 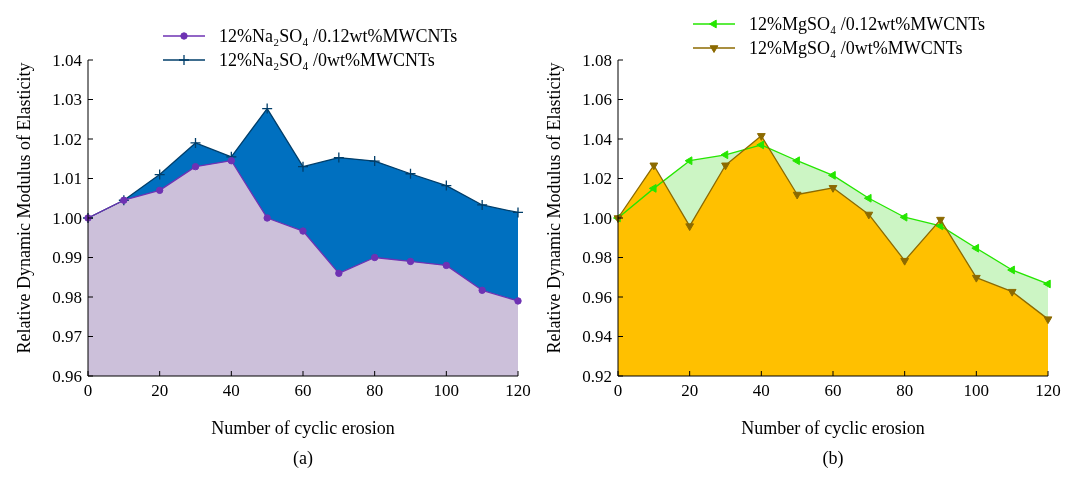 I want to click on y-tick-label: 0.94, so click(x=597, y=337).